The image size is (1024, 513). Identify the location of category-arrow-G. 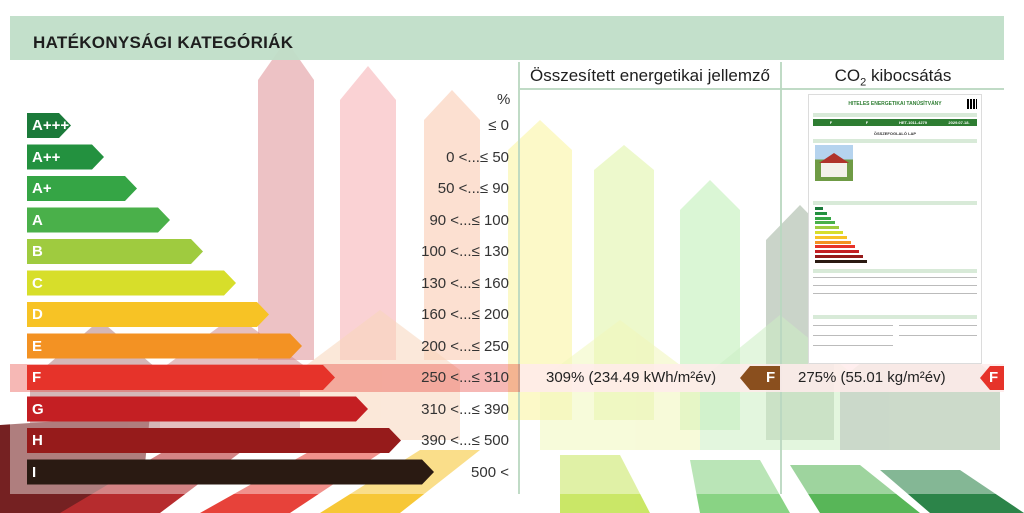
(197, 409).